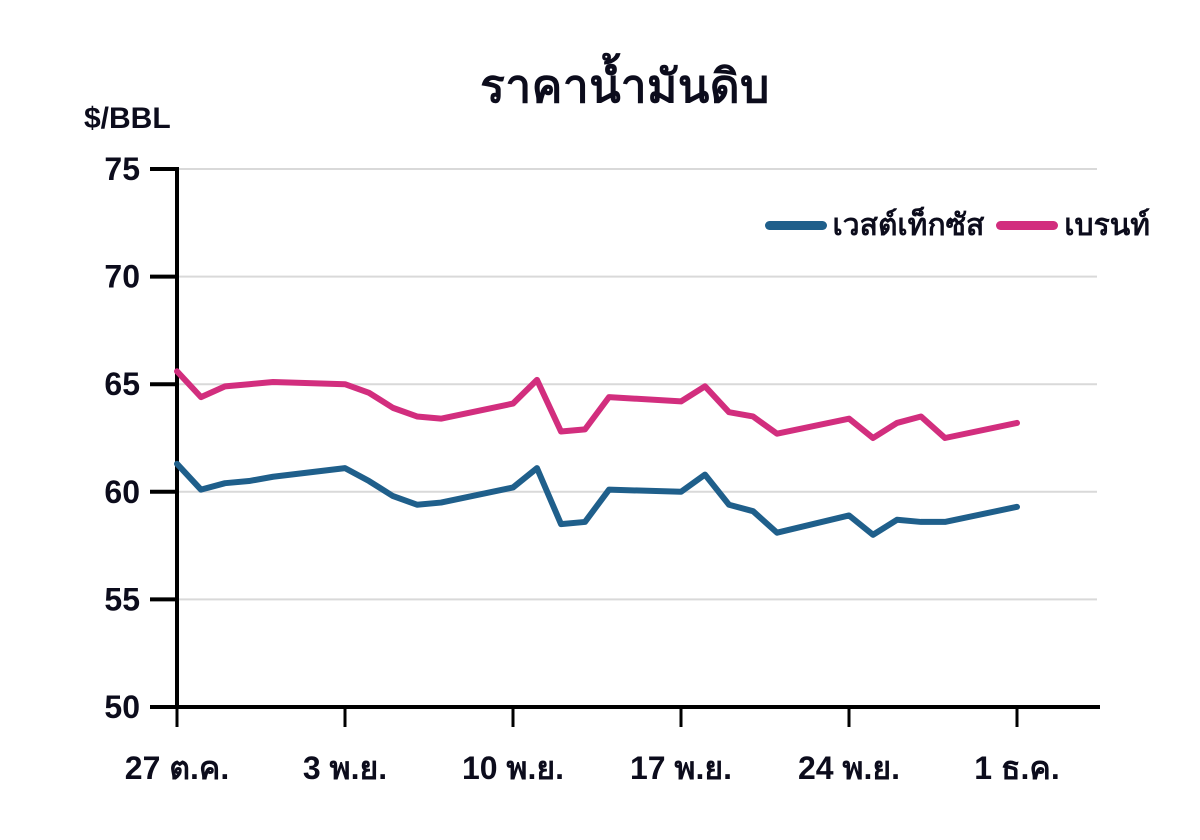 This screenshot has height=840, width=1200. What do you see at coordinates (908, 225) in the screenshot?
I see `west-texas-legend-label: เวสต์เท็กซัส` at bounding box center [908, 225].